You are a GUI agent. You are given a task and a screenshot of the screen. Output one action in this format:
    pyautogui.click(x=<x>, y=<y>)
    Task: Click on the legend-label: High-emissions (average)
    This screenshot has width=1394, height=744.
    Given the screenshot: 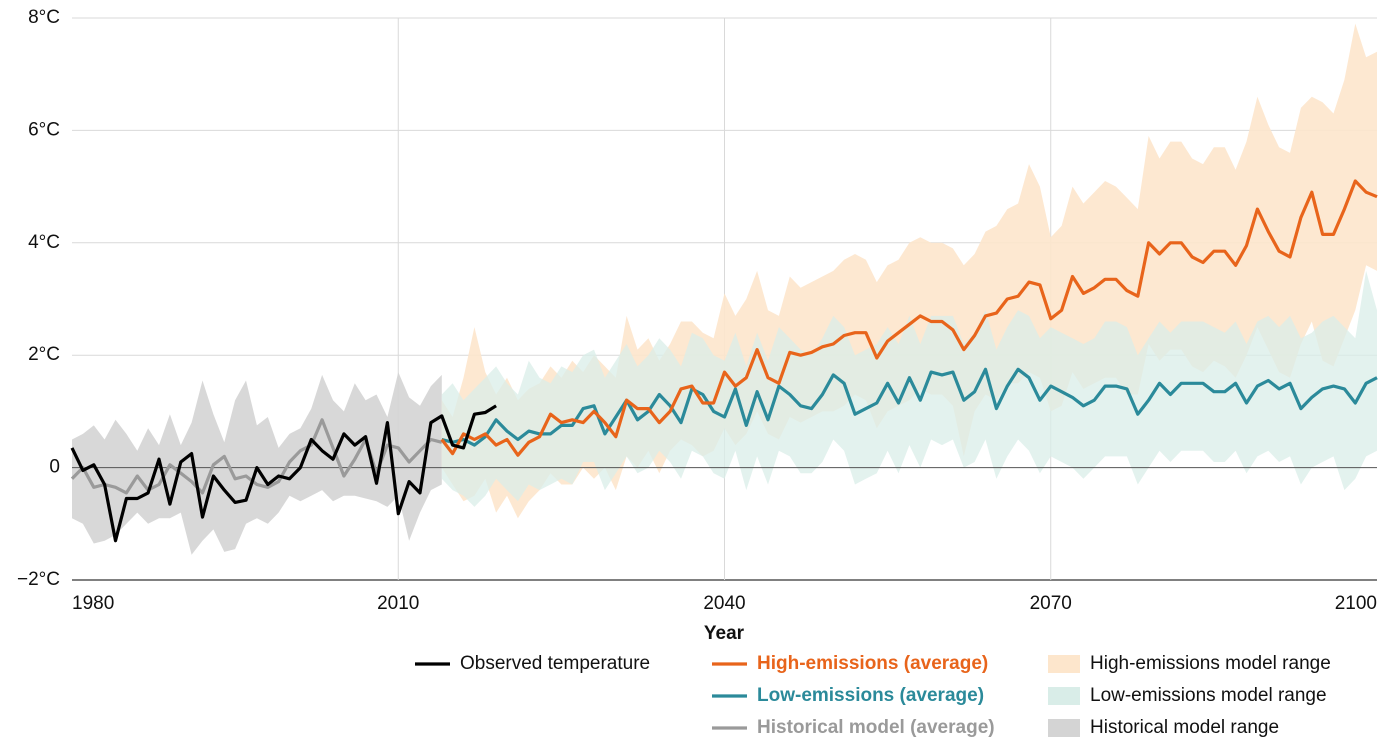 What is the action you would take?
    pyautogui.click(x=872, y=663)
    